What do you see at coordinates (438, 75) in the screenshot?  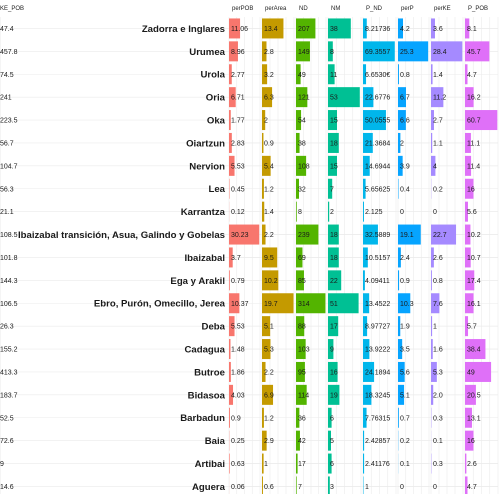 I see `bar-value-label: 1.4` at bounding box center [438, 75].